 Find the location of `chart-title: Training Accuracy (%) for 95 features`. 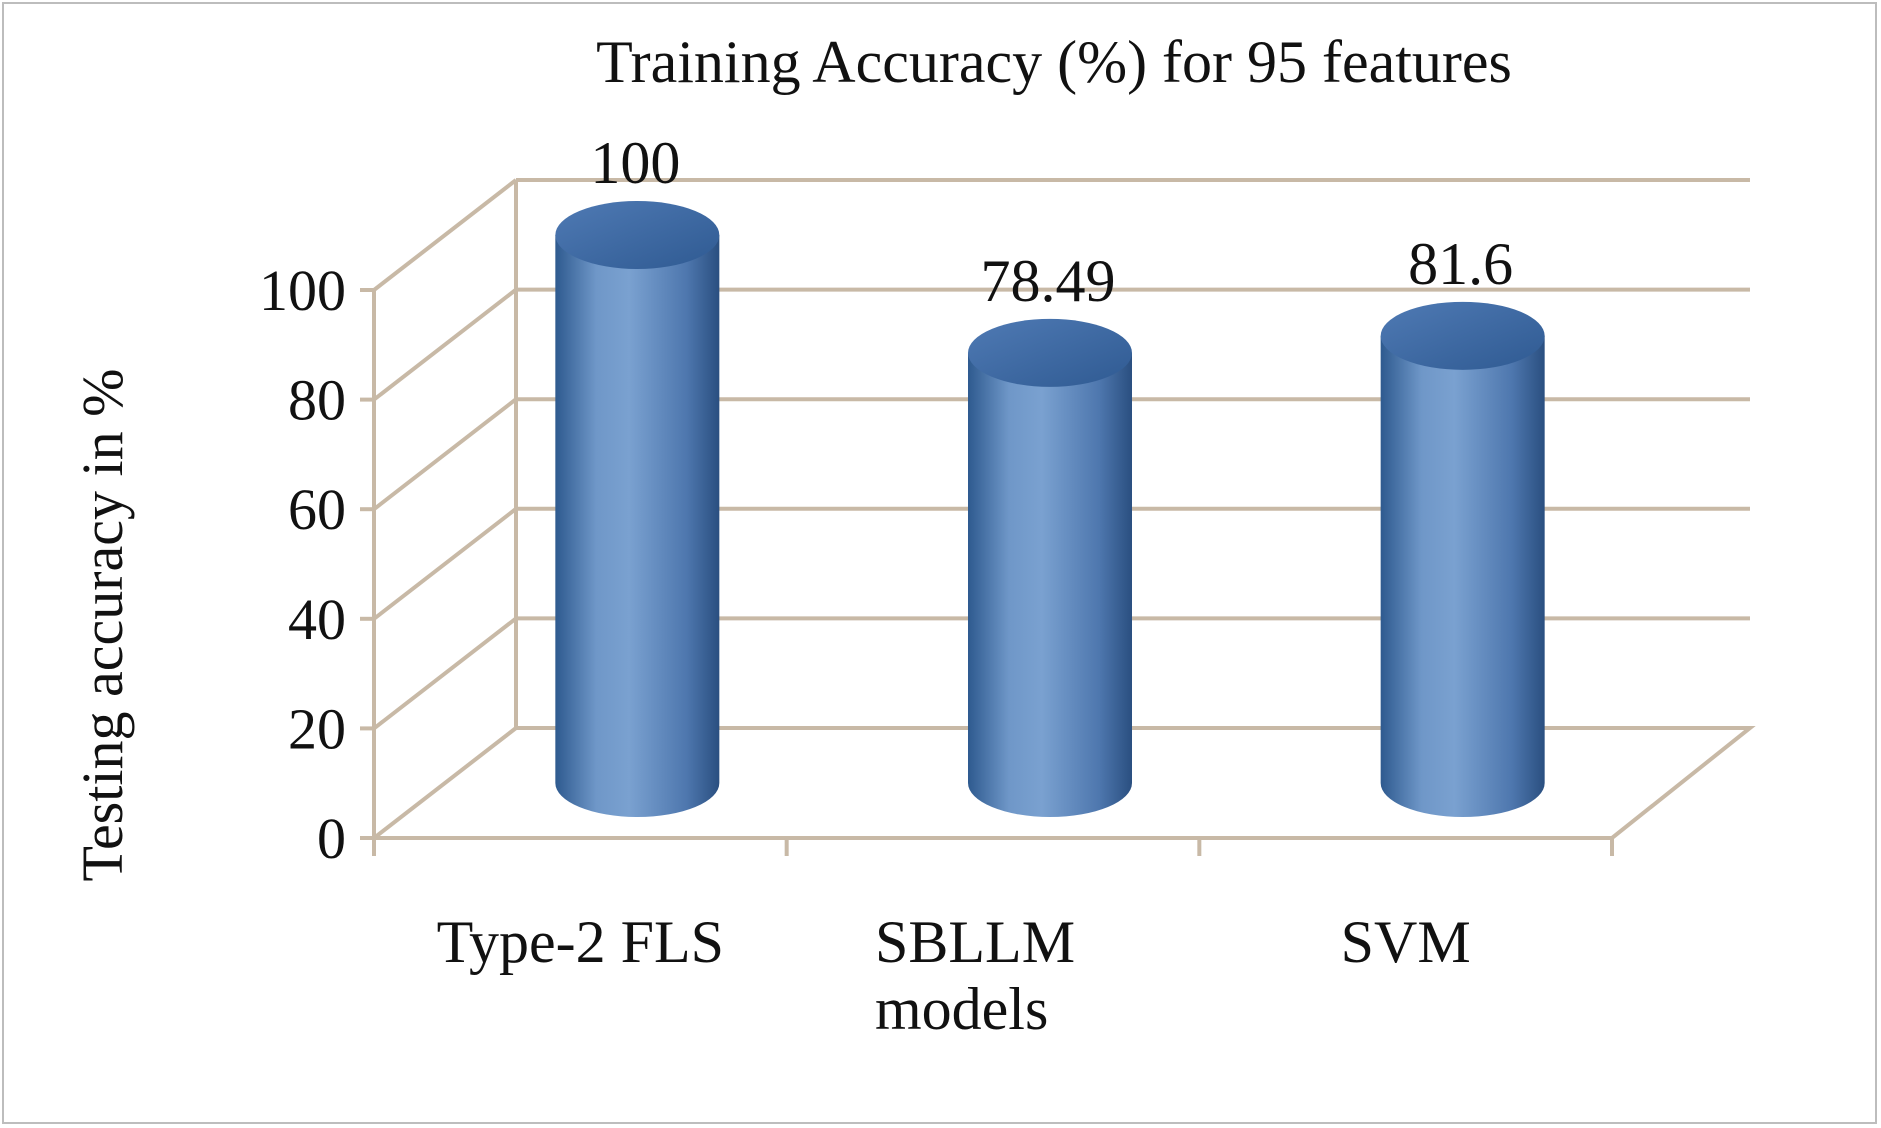

chart-title: Training Accuracy (%) for 95 features is located at coordinates (1054, 62).